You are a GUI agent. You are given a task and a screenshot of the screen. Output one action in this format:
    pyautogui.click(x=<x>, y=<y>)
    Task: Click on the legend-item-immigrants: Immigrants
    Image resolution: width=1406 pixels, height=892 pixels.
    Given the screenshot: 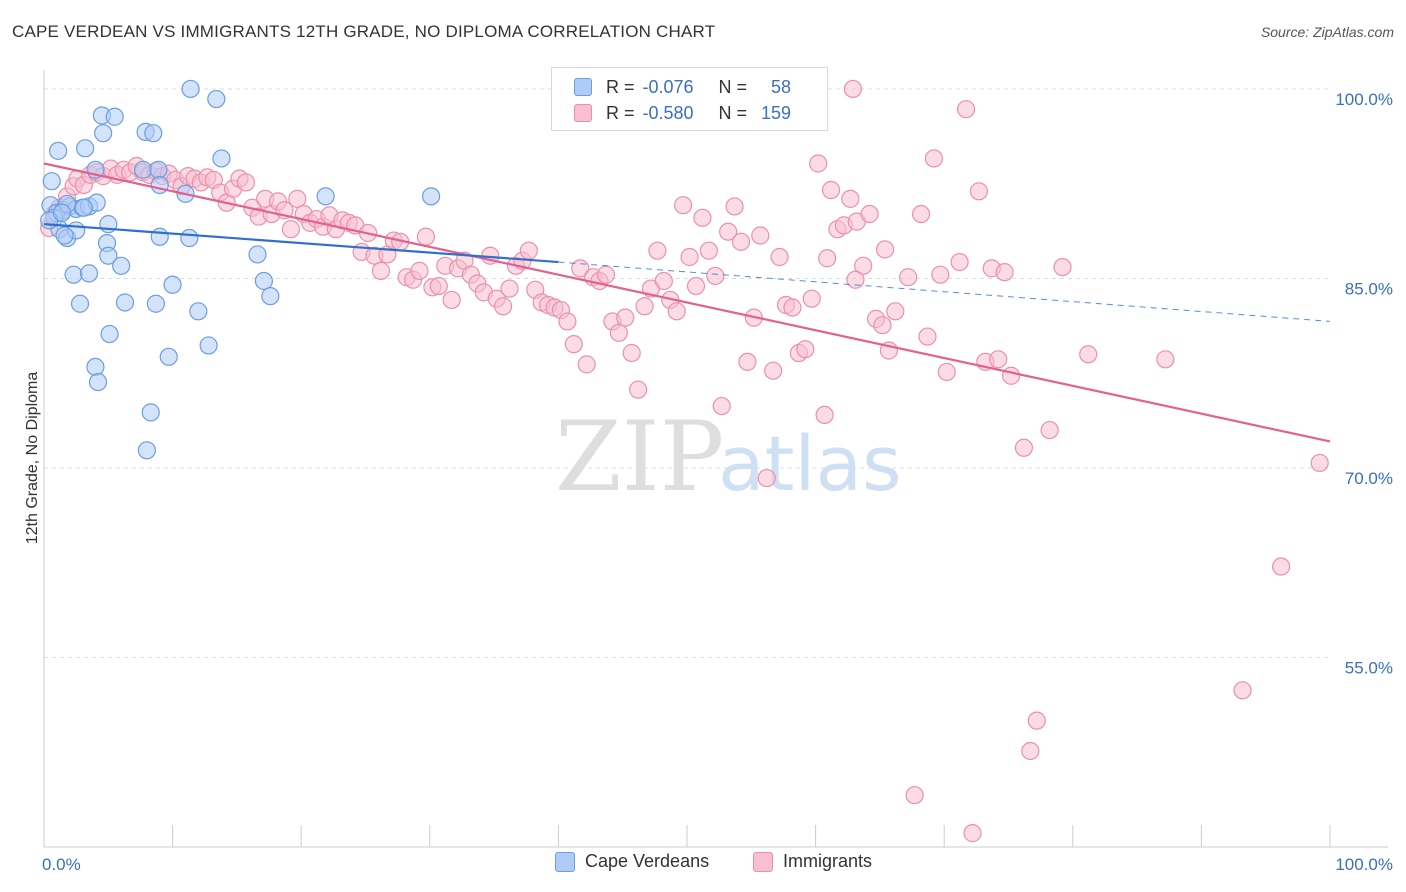 What is the action you would take?
    pyautogui.click(x=812, y=861)
    